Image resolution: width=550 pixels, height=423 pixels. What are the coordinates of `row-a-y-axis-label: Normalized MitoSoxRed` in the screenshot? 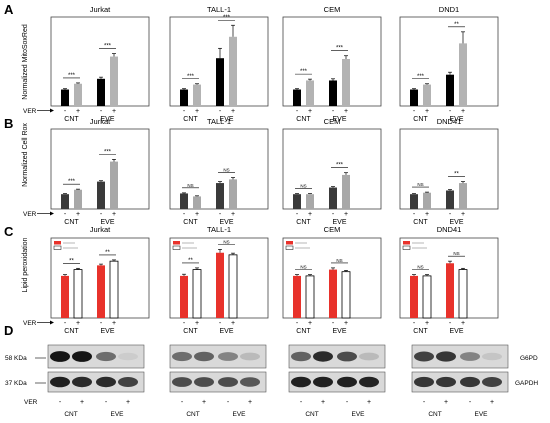 It's located at (25, 62).